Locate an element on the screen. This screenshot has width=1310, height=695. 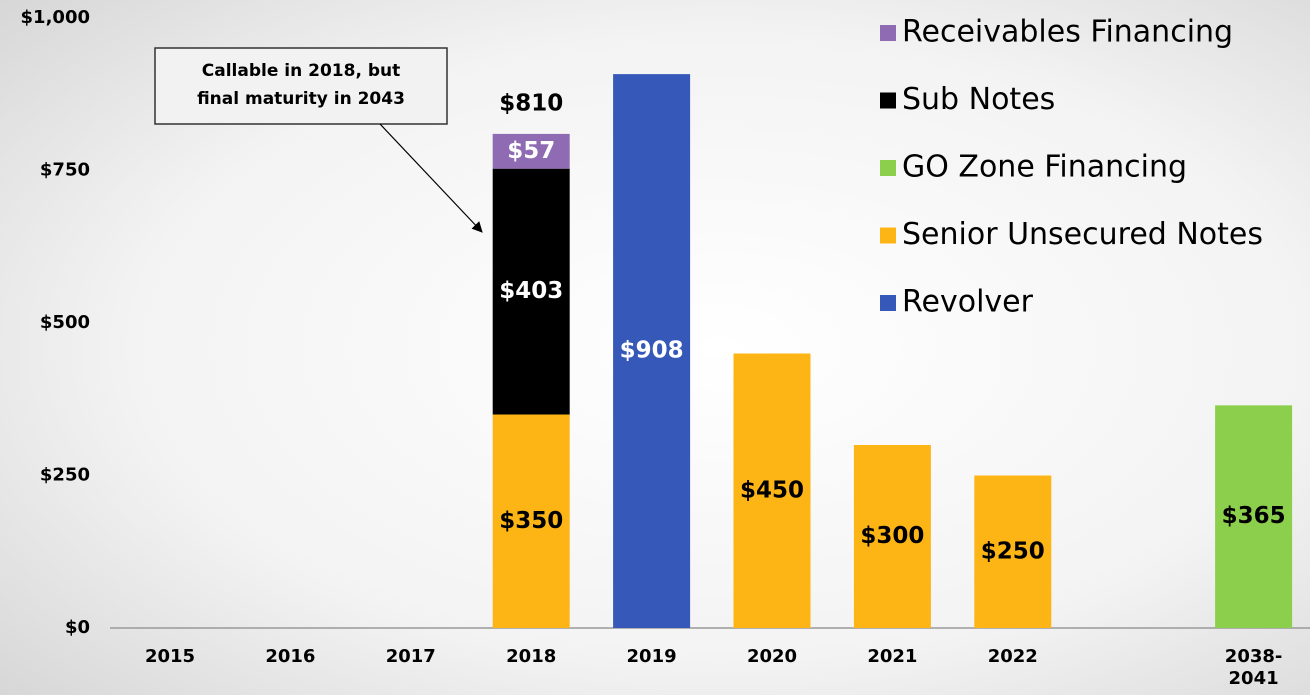
callout-text: Callable in 2018, but is located at coordinates (301, 71).